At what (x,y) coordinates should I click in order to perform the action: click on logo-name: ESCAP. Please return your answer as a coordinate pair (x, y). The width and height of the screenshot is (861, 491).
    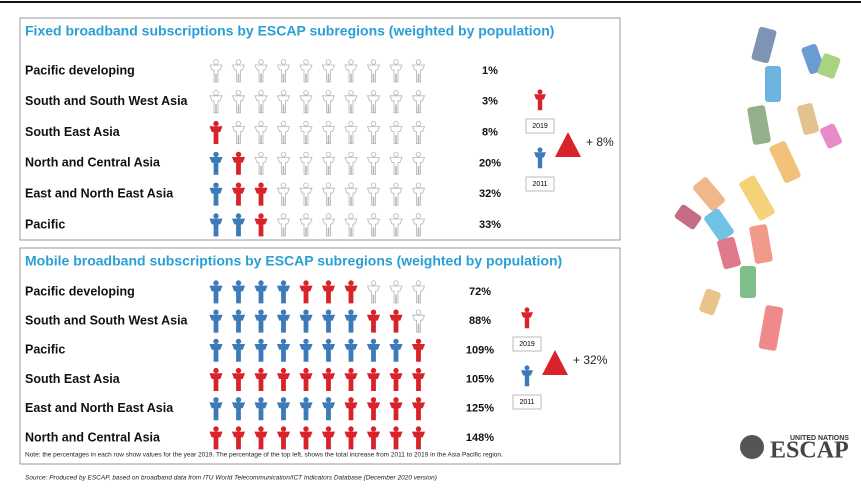
    Looking at the image, I should click on (809, 451).